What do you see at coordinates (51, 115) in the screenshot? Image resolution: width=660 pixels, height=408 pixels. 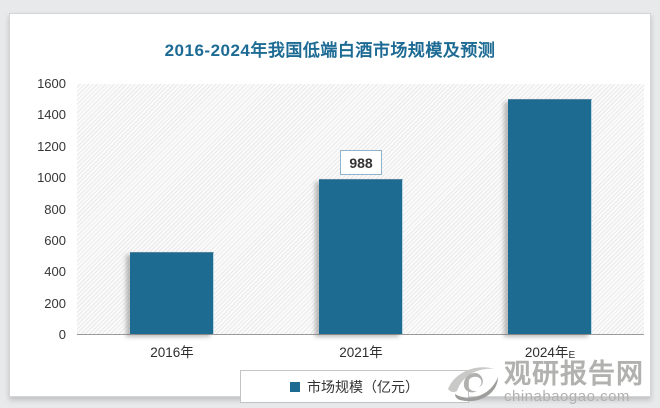 I see `y-tick-label: 1400` at bounding box center [51, 115].